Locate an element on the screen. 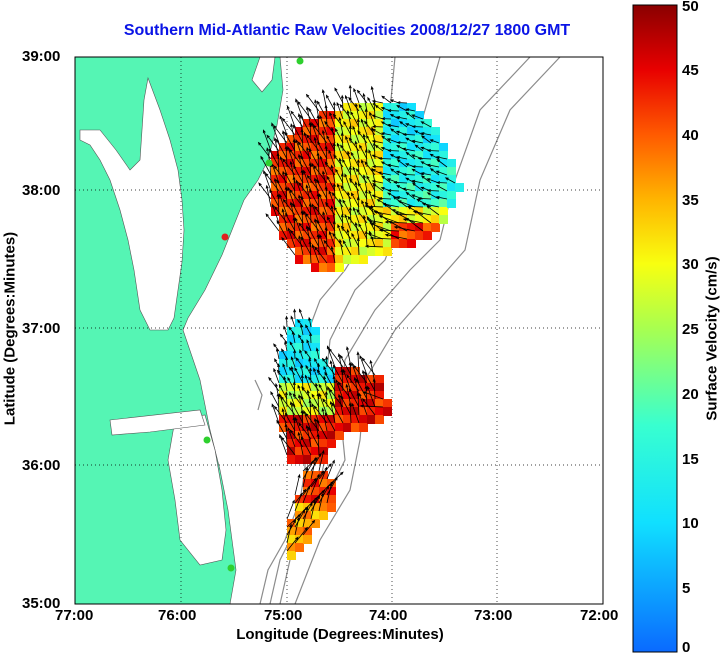  x-tick: 72:00 is located at coordinates (599, 615).